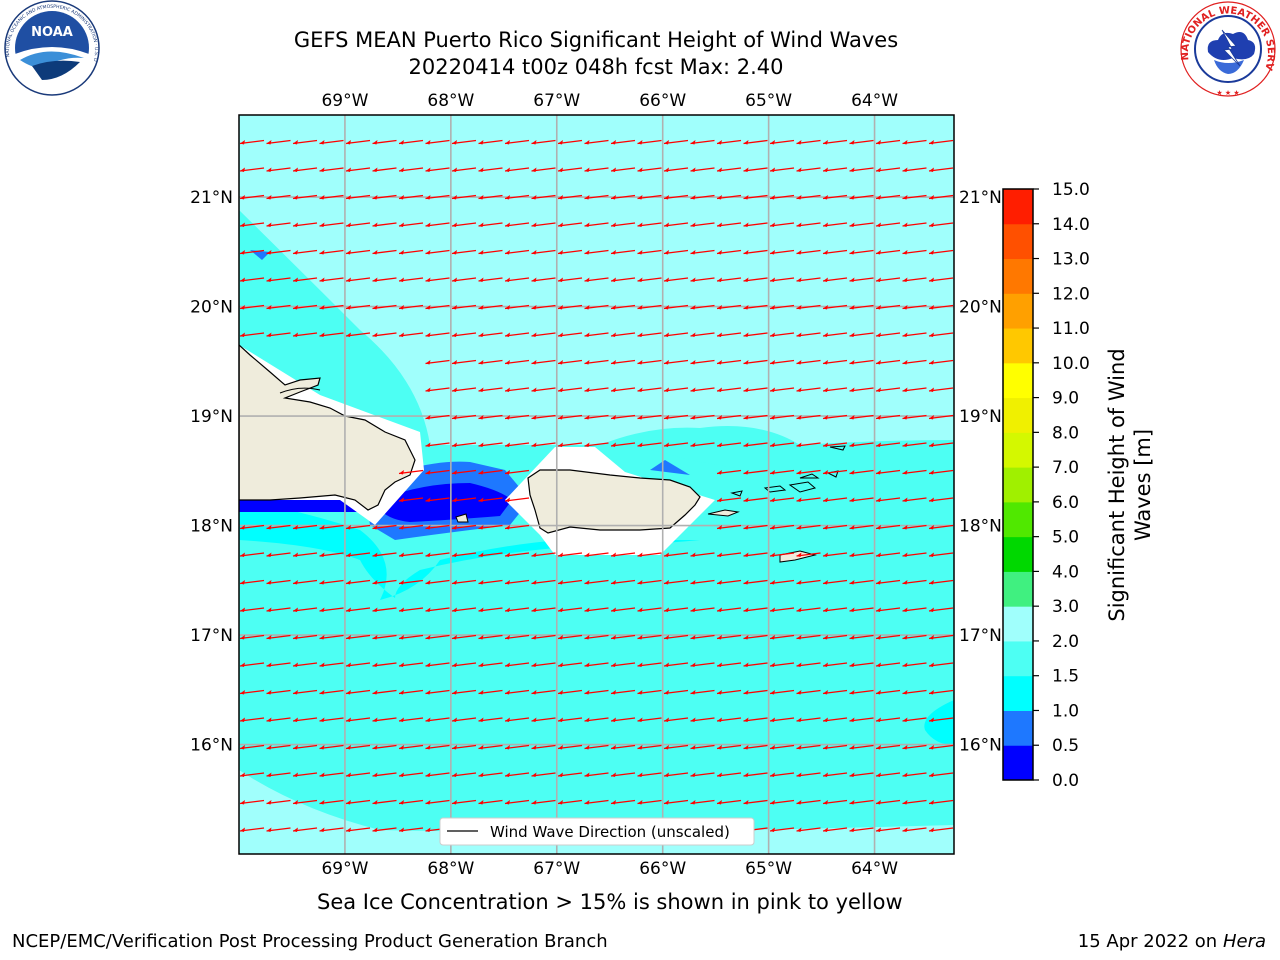 Image resolution: width=1280 pixels, height=960 pixels. Describe the element at coordinates (1065, 677) in the screenshot. I see `colorbar-tick-label: 1.5` at that location.